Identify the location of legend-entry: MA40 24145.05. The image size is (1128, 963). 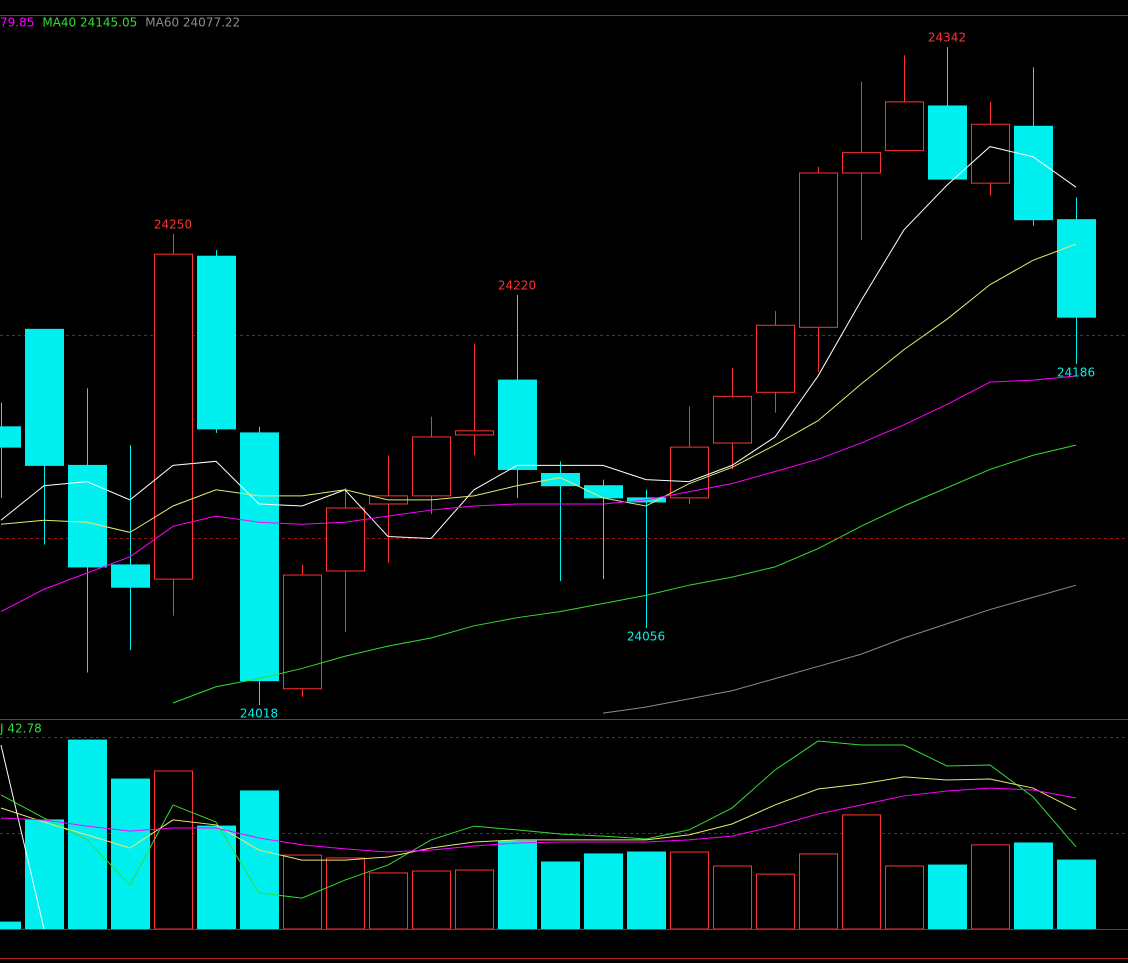
(89, 23).